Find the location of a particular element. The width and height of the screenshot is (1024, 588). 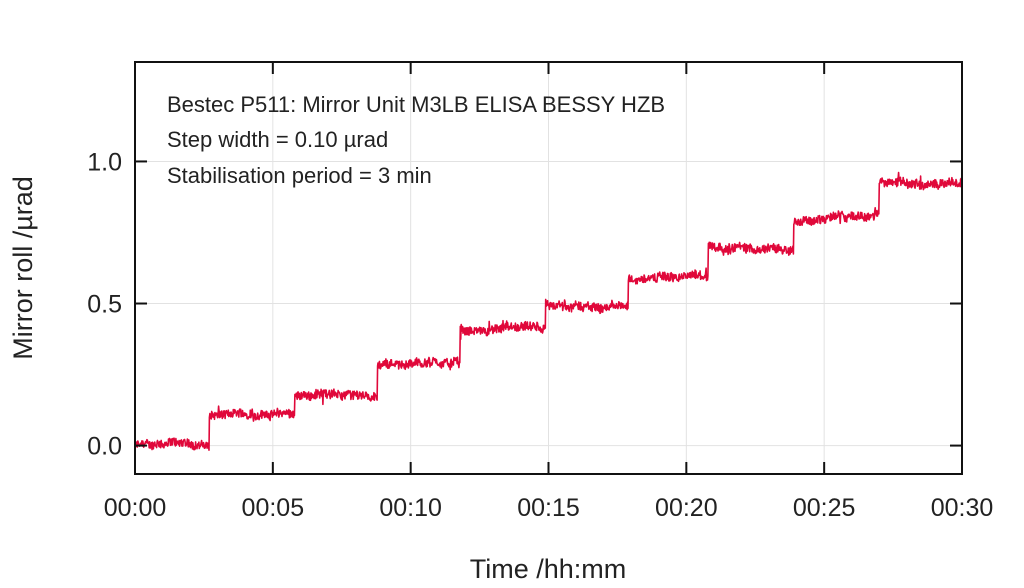

x-axis-label: Time /hh:mm is located at coordinates (548, 569).